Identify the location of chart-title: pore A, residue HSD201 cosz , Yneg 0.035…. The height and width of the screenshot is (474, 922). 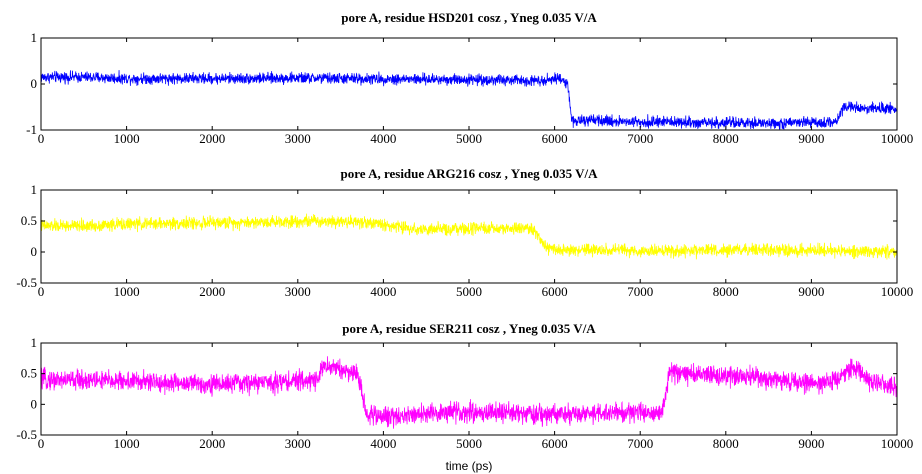
(469, 17).